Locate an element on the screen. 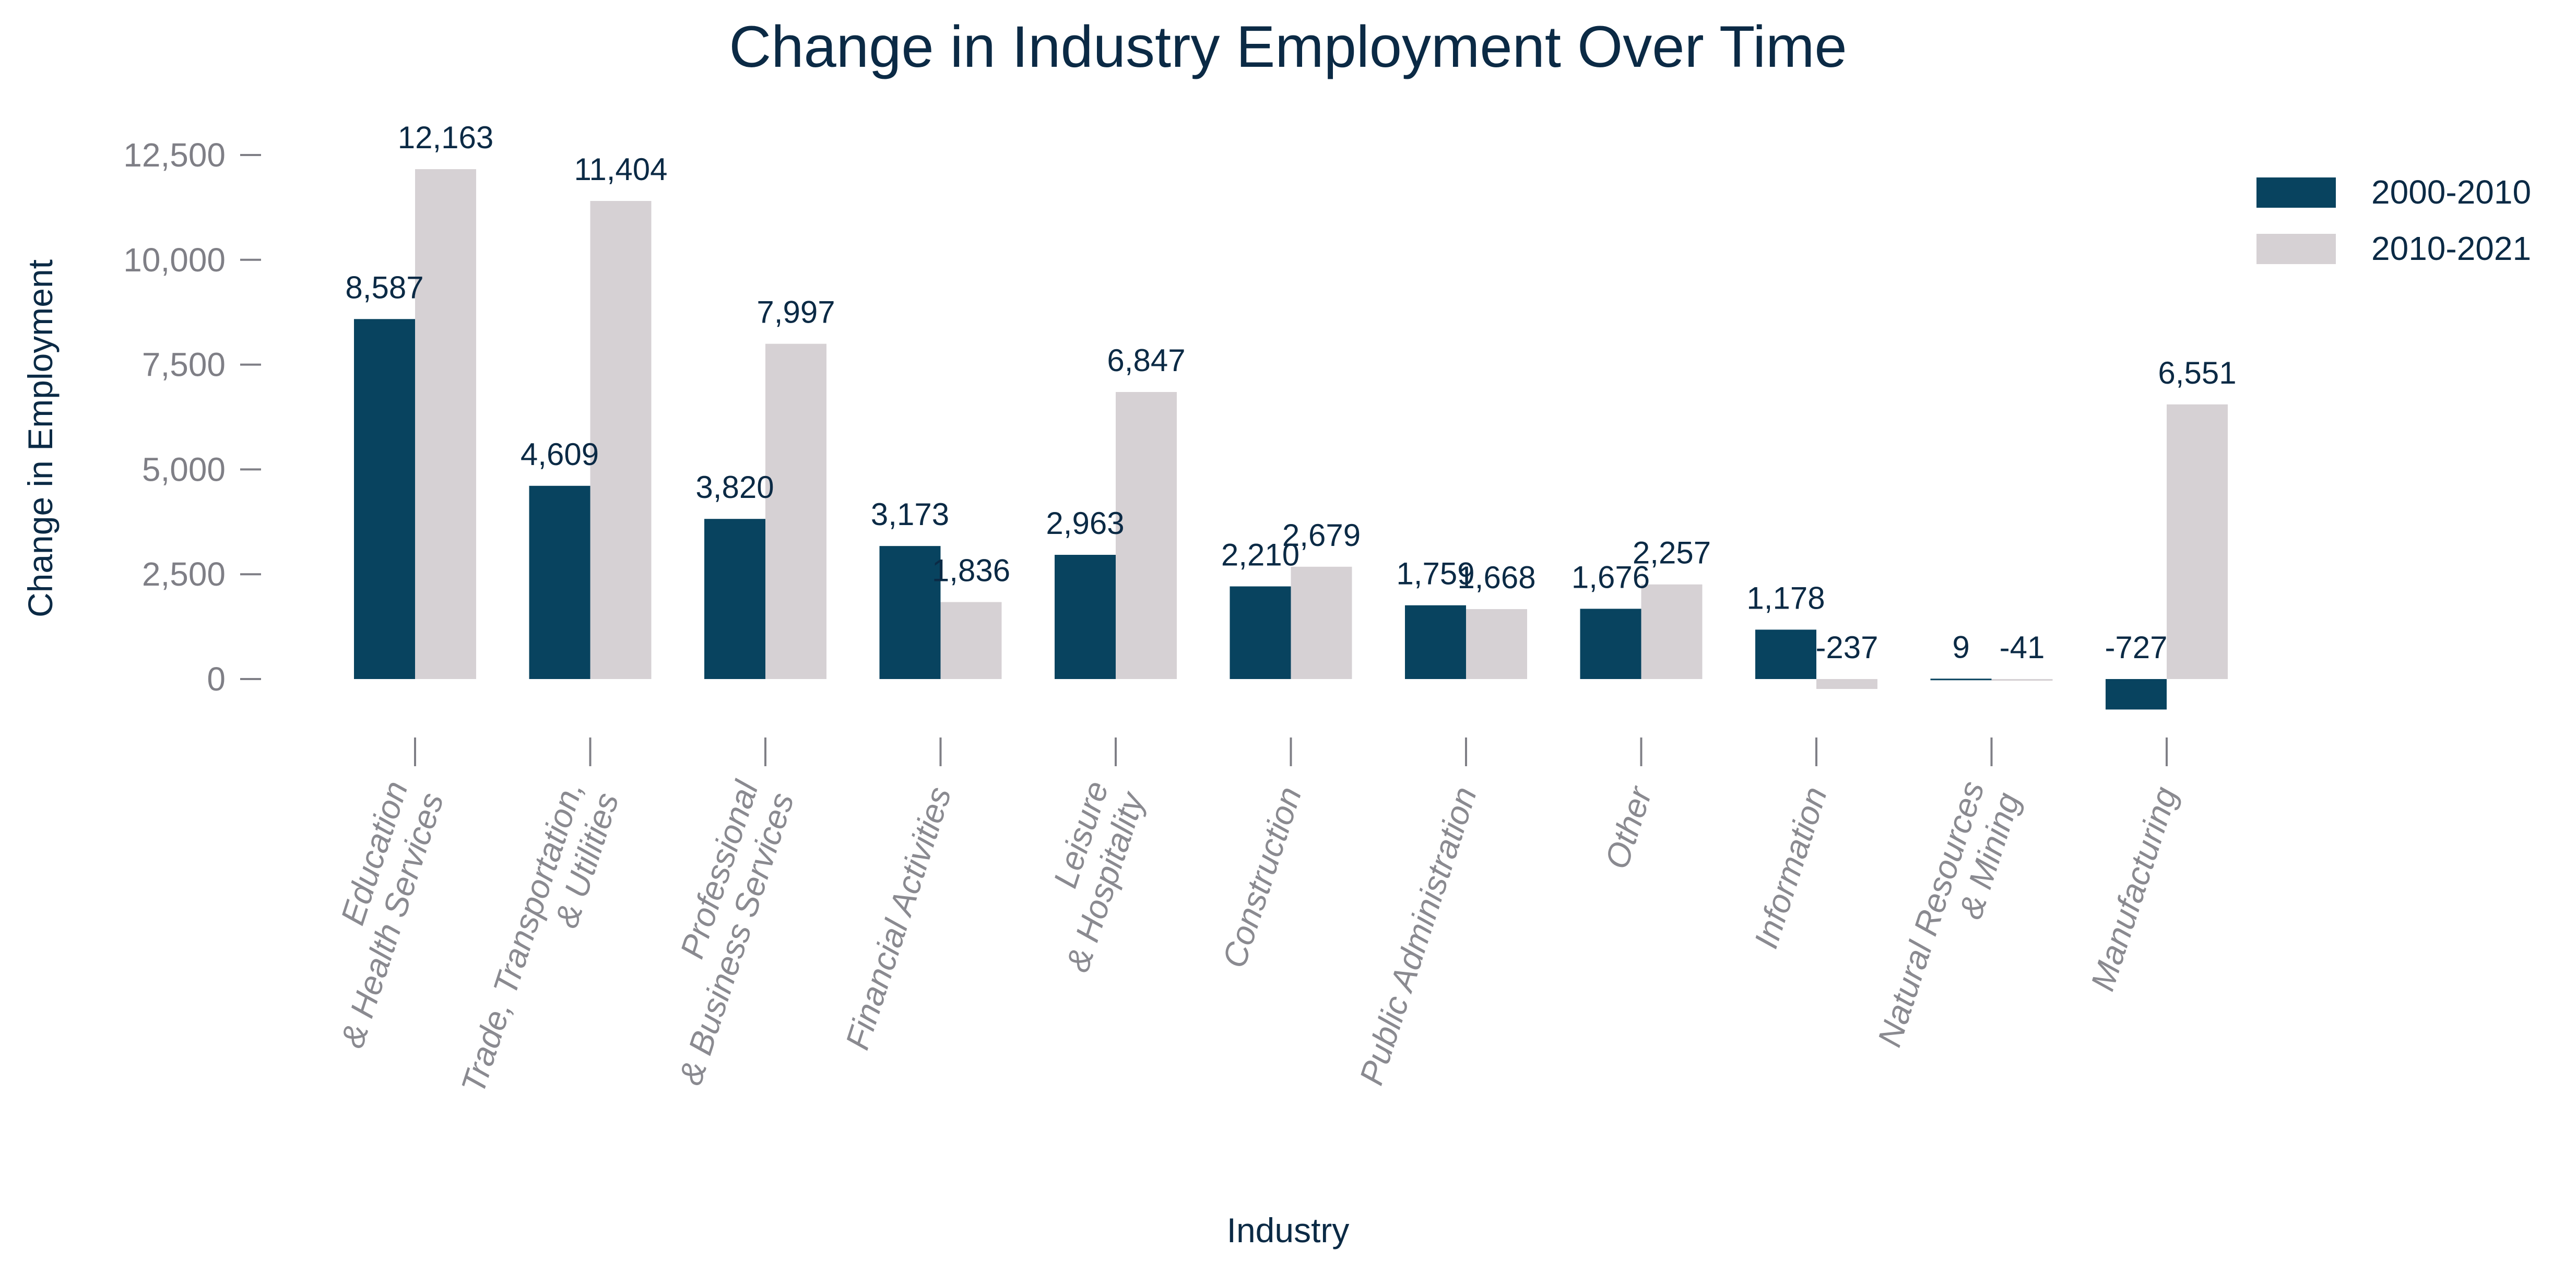 The width and height of the screenshot is (2576, 1273). y-axis-label: Change in Employment is located at coordinates (40, 438).